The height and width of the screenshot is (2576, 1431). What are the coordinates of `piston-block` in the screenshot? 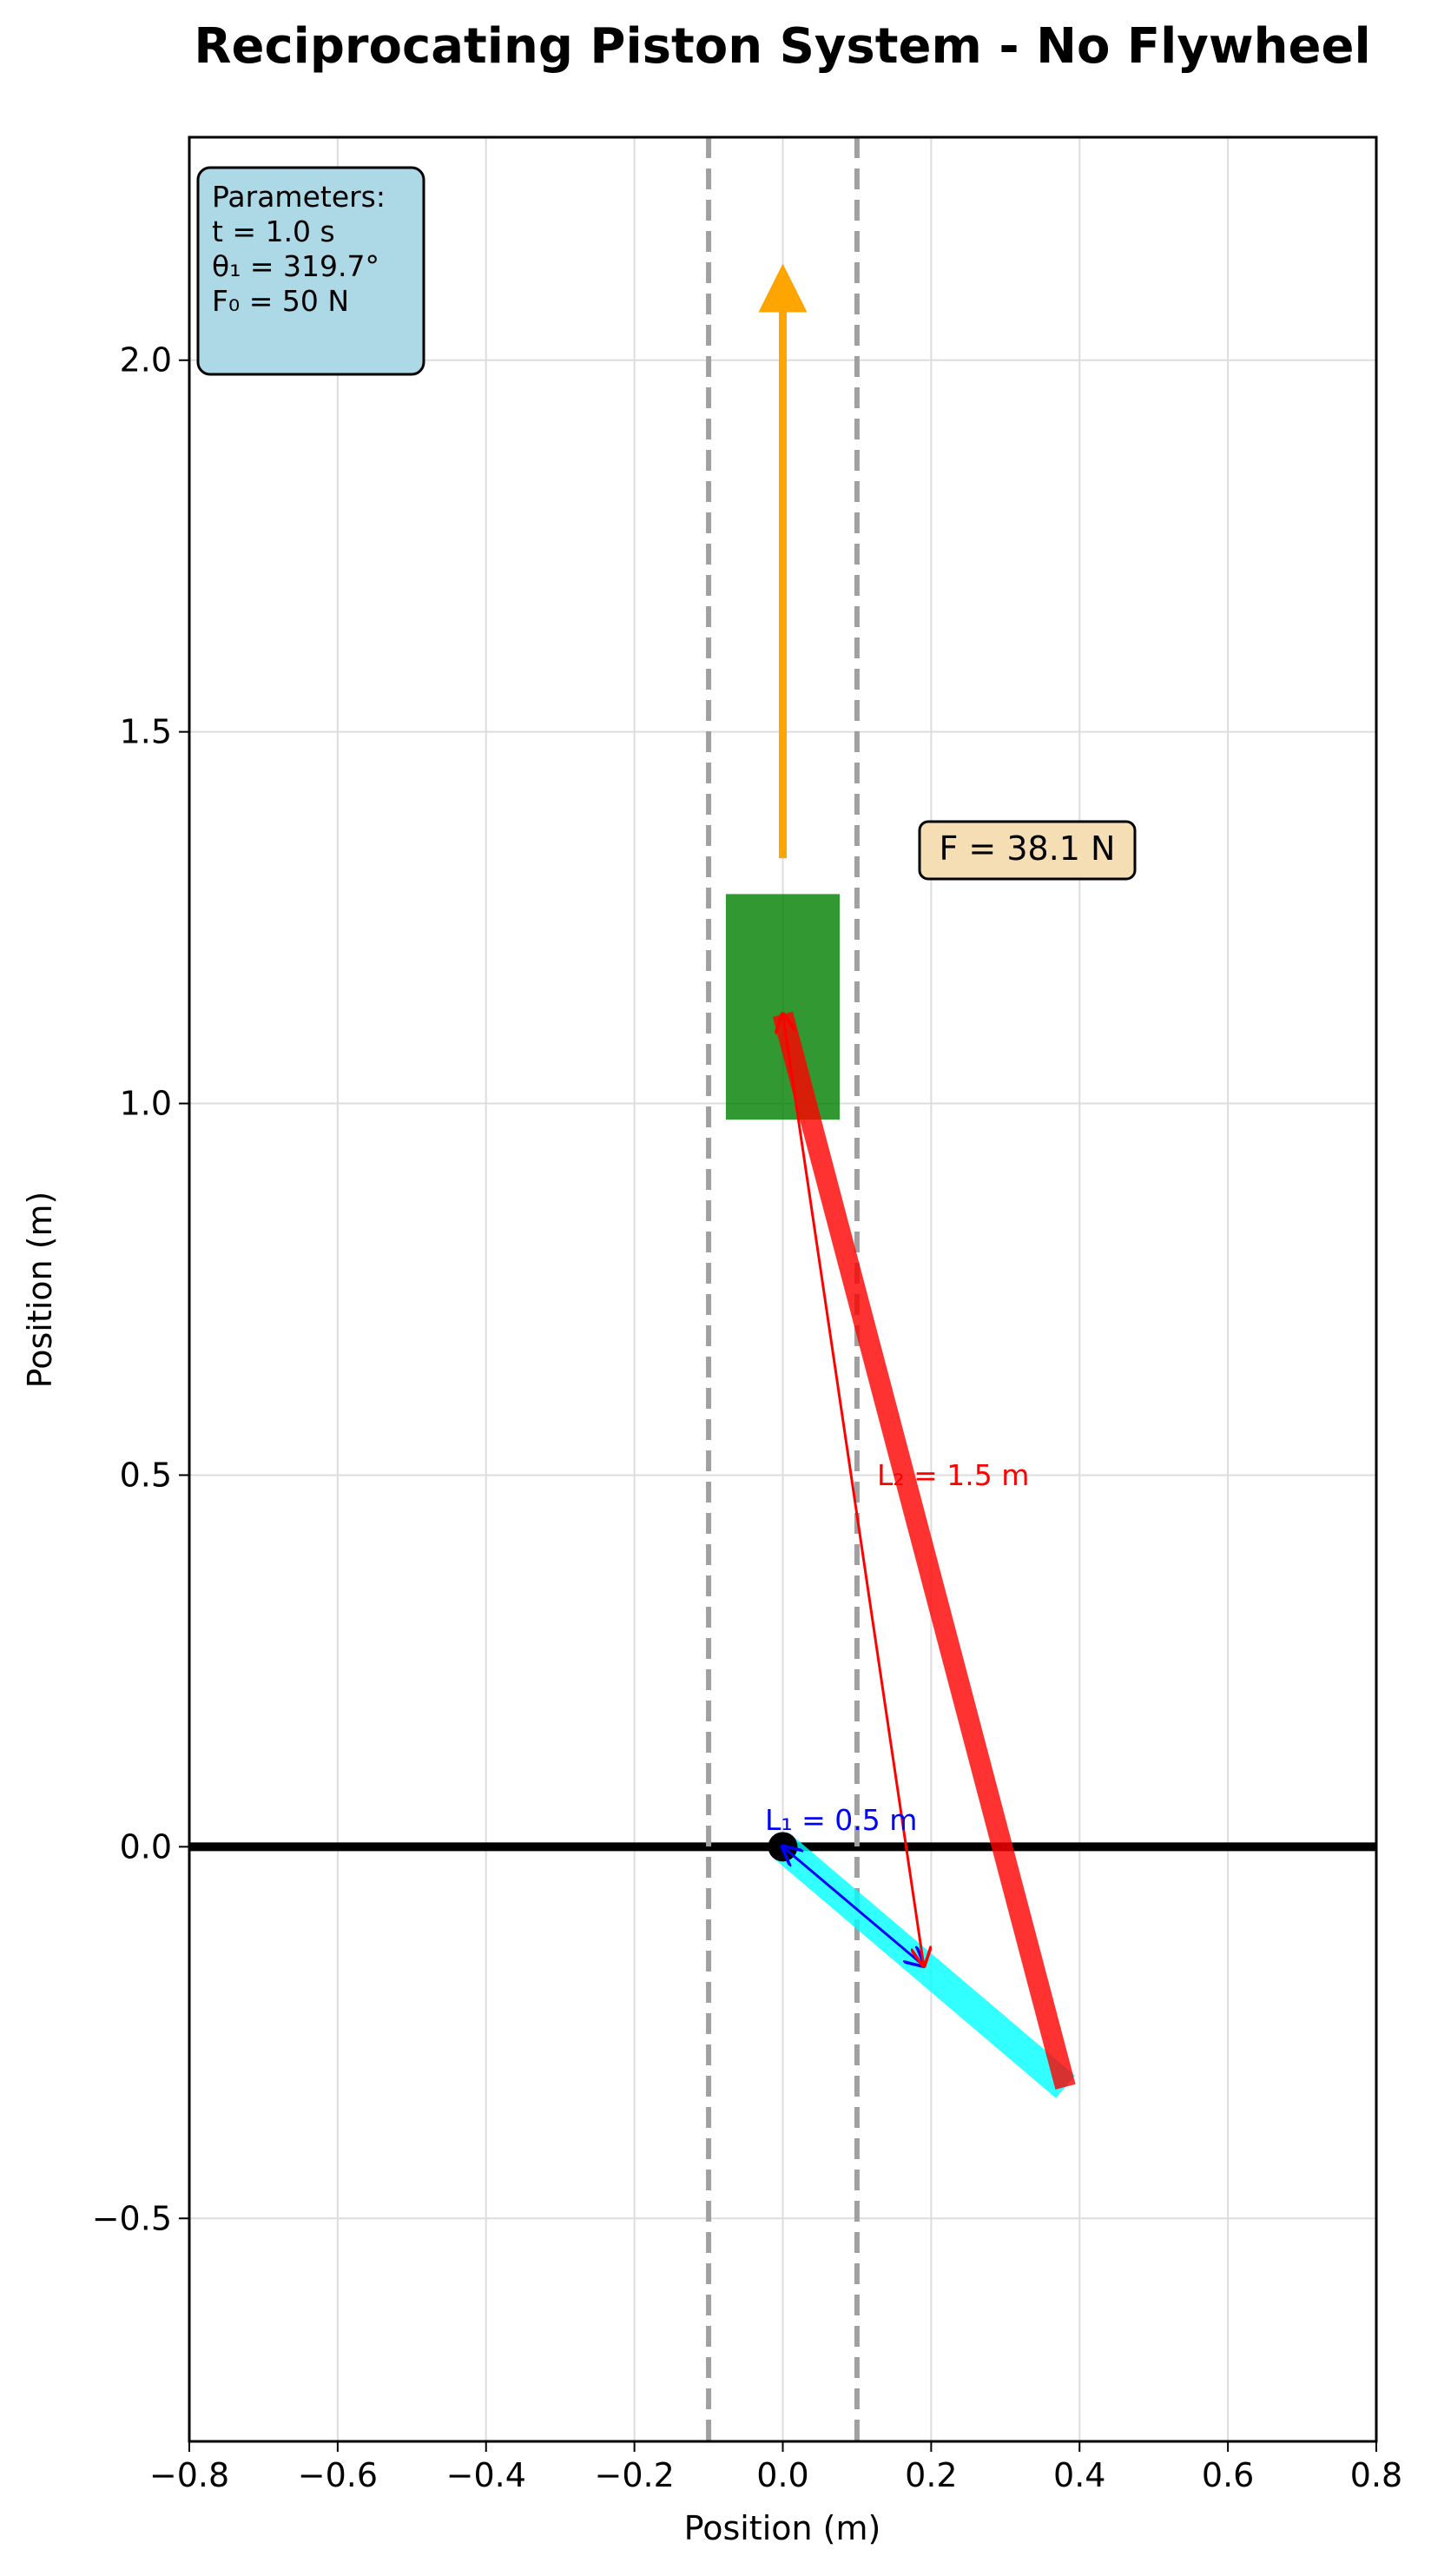 It's located at (783, 1007).